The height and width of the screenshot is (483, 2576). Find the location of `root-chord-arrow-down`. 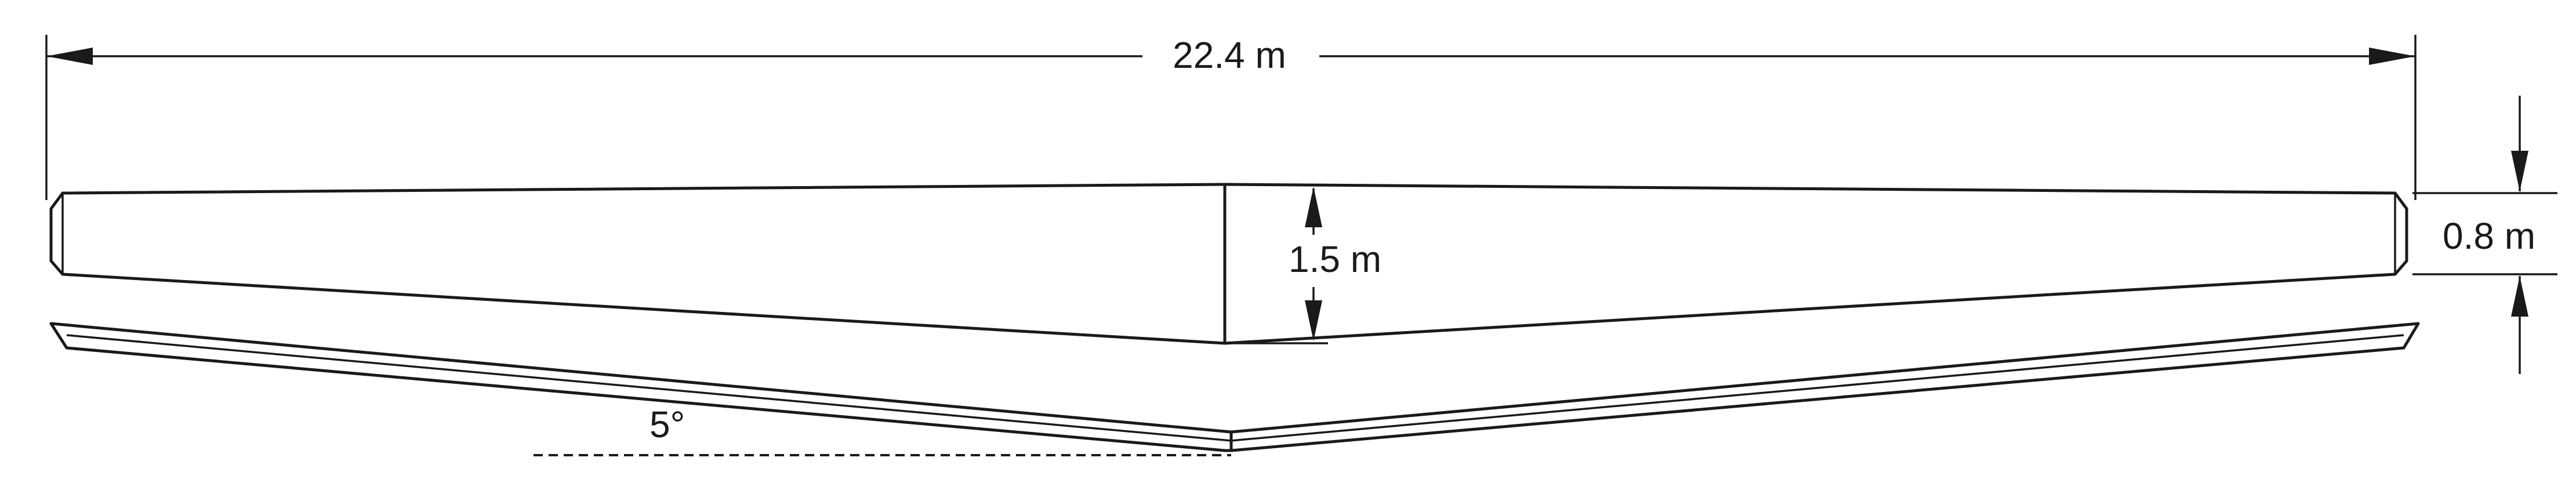

root-chord-arrow-down is located at coordinates (1313, 321).